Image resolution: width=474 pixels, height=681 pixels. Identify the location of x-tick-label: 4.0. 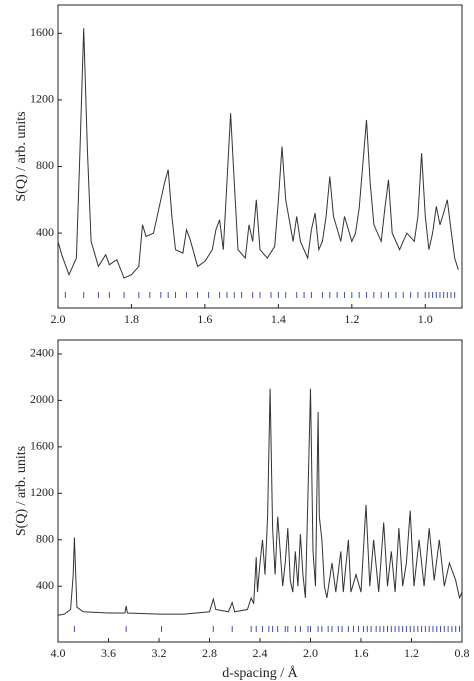
(58, 653).